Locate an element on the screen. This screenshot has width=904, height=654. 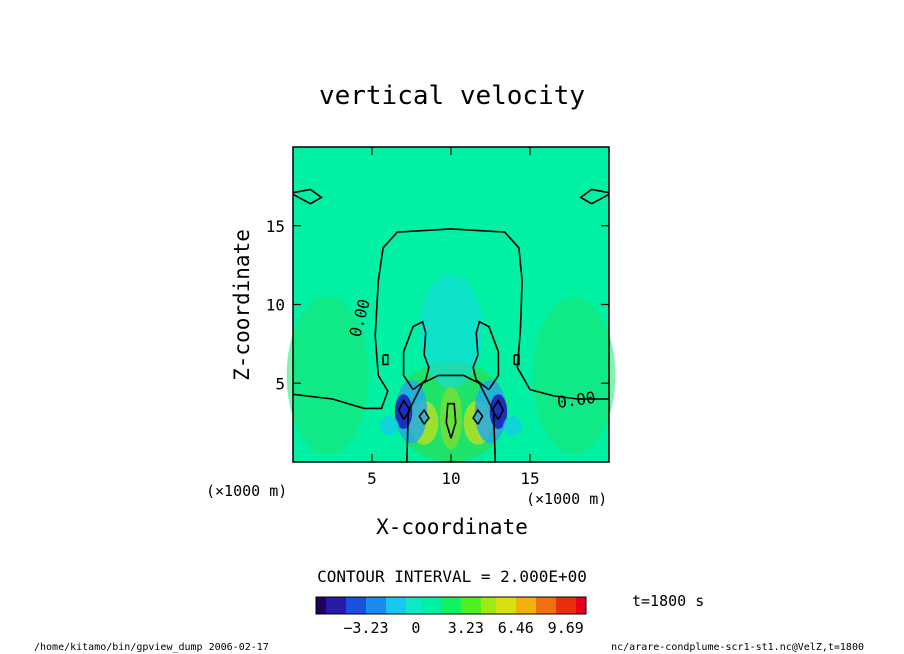
x-tick-label: 5 is located at coordinates (372, 478).